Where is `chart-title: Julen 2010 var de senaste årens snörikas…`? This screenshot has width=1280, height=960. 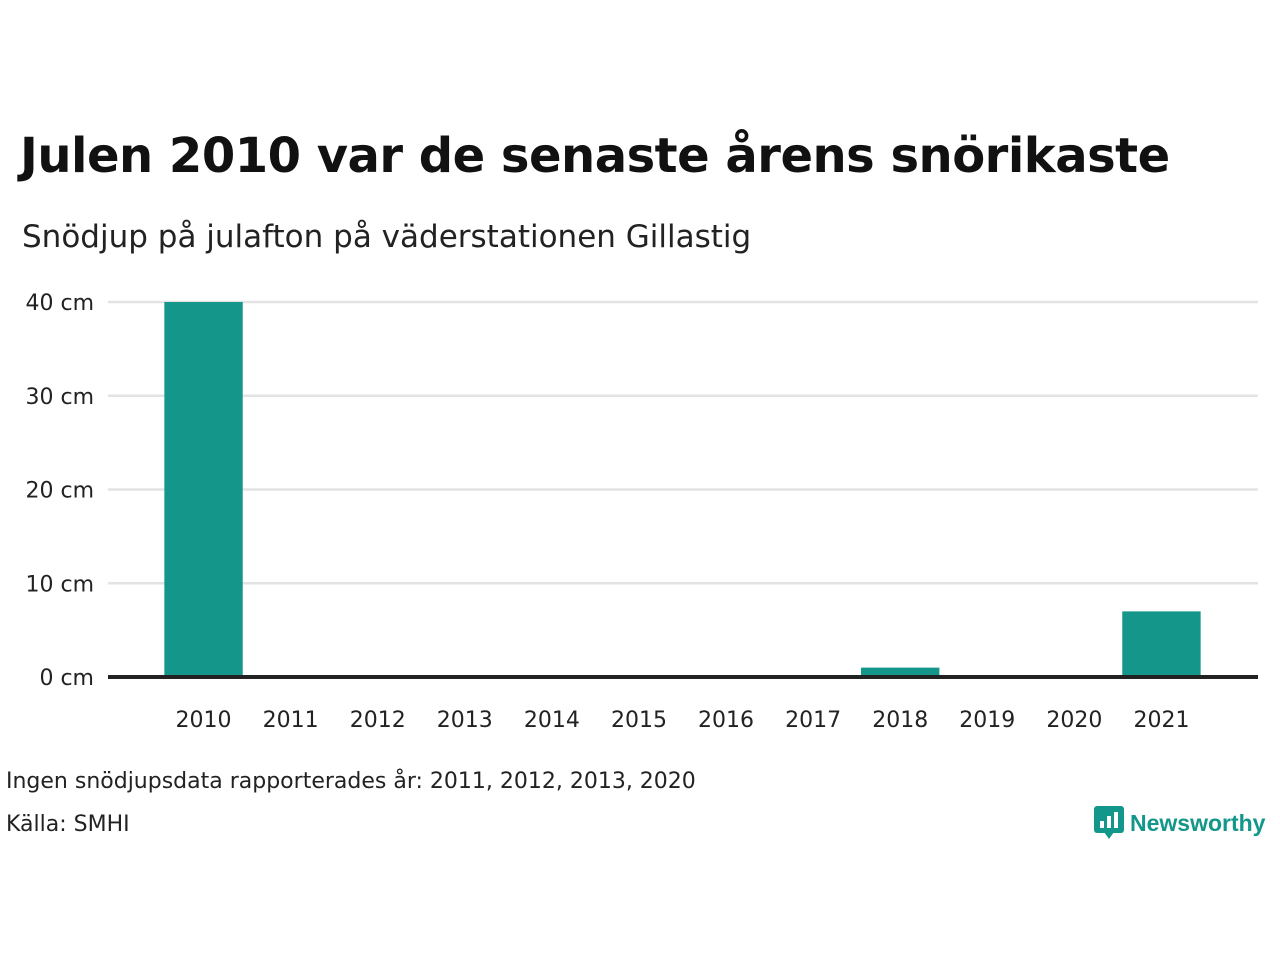
chart-title: Julen 2010 var de senaste årens snörikas… is located at coordinates (595, 156).